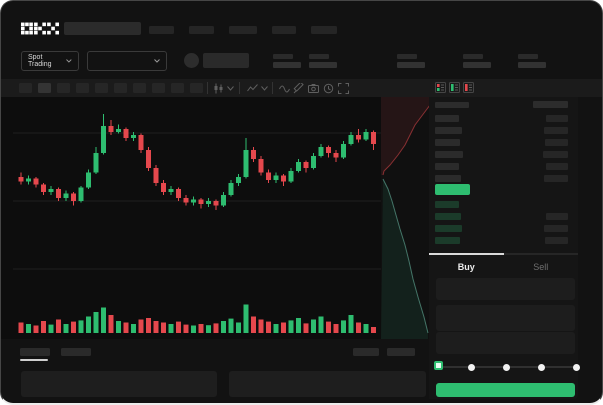 This screenshot has height=405, width=603. Describe the element at coordinates (407, 218) in the screenshot. I see `depth-chart` at that location.